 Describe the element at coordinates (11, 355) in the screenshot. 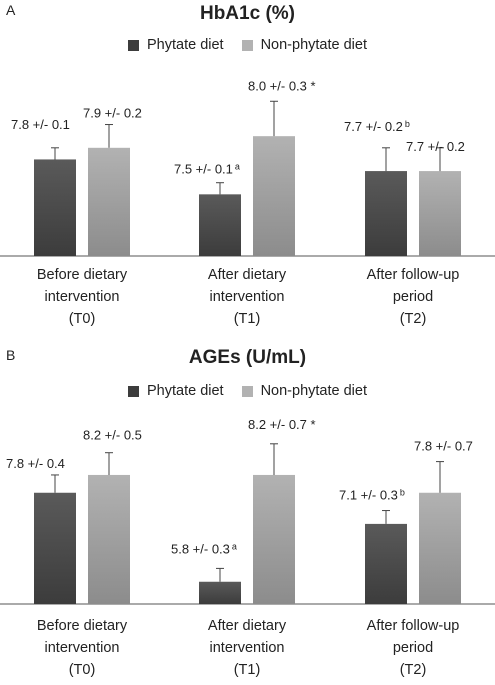

I see `panel-letter: B` at that location.